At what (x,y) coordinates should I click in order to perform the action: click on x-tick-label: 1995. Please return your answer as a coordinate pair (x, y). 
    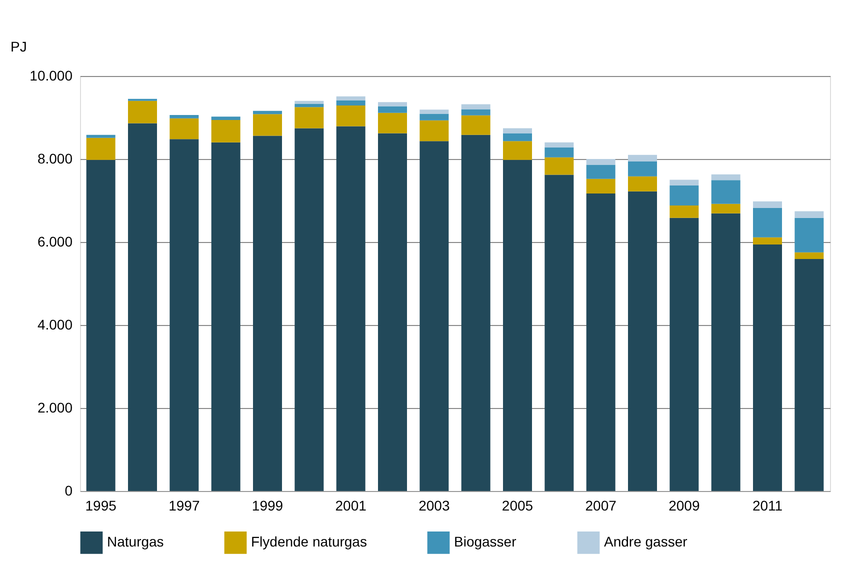
    Looking at the image, I should click on (101, 506).